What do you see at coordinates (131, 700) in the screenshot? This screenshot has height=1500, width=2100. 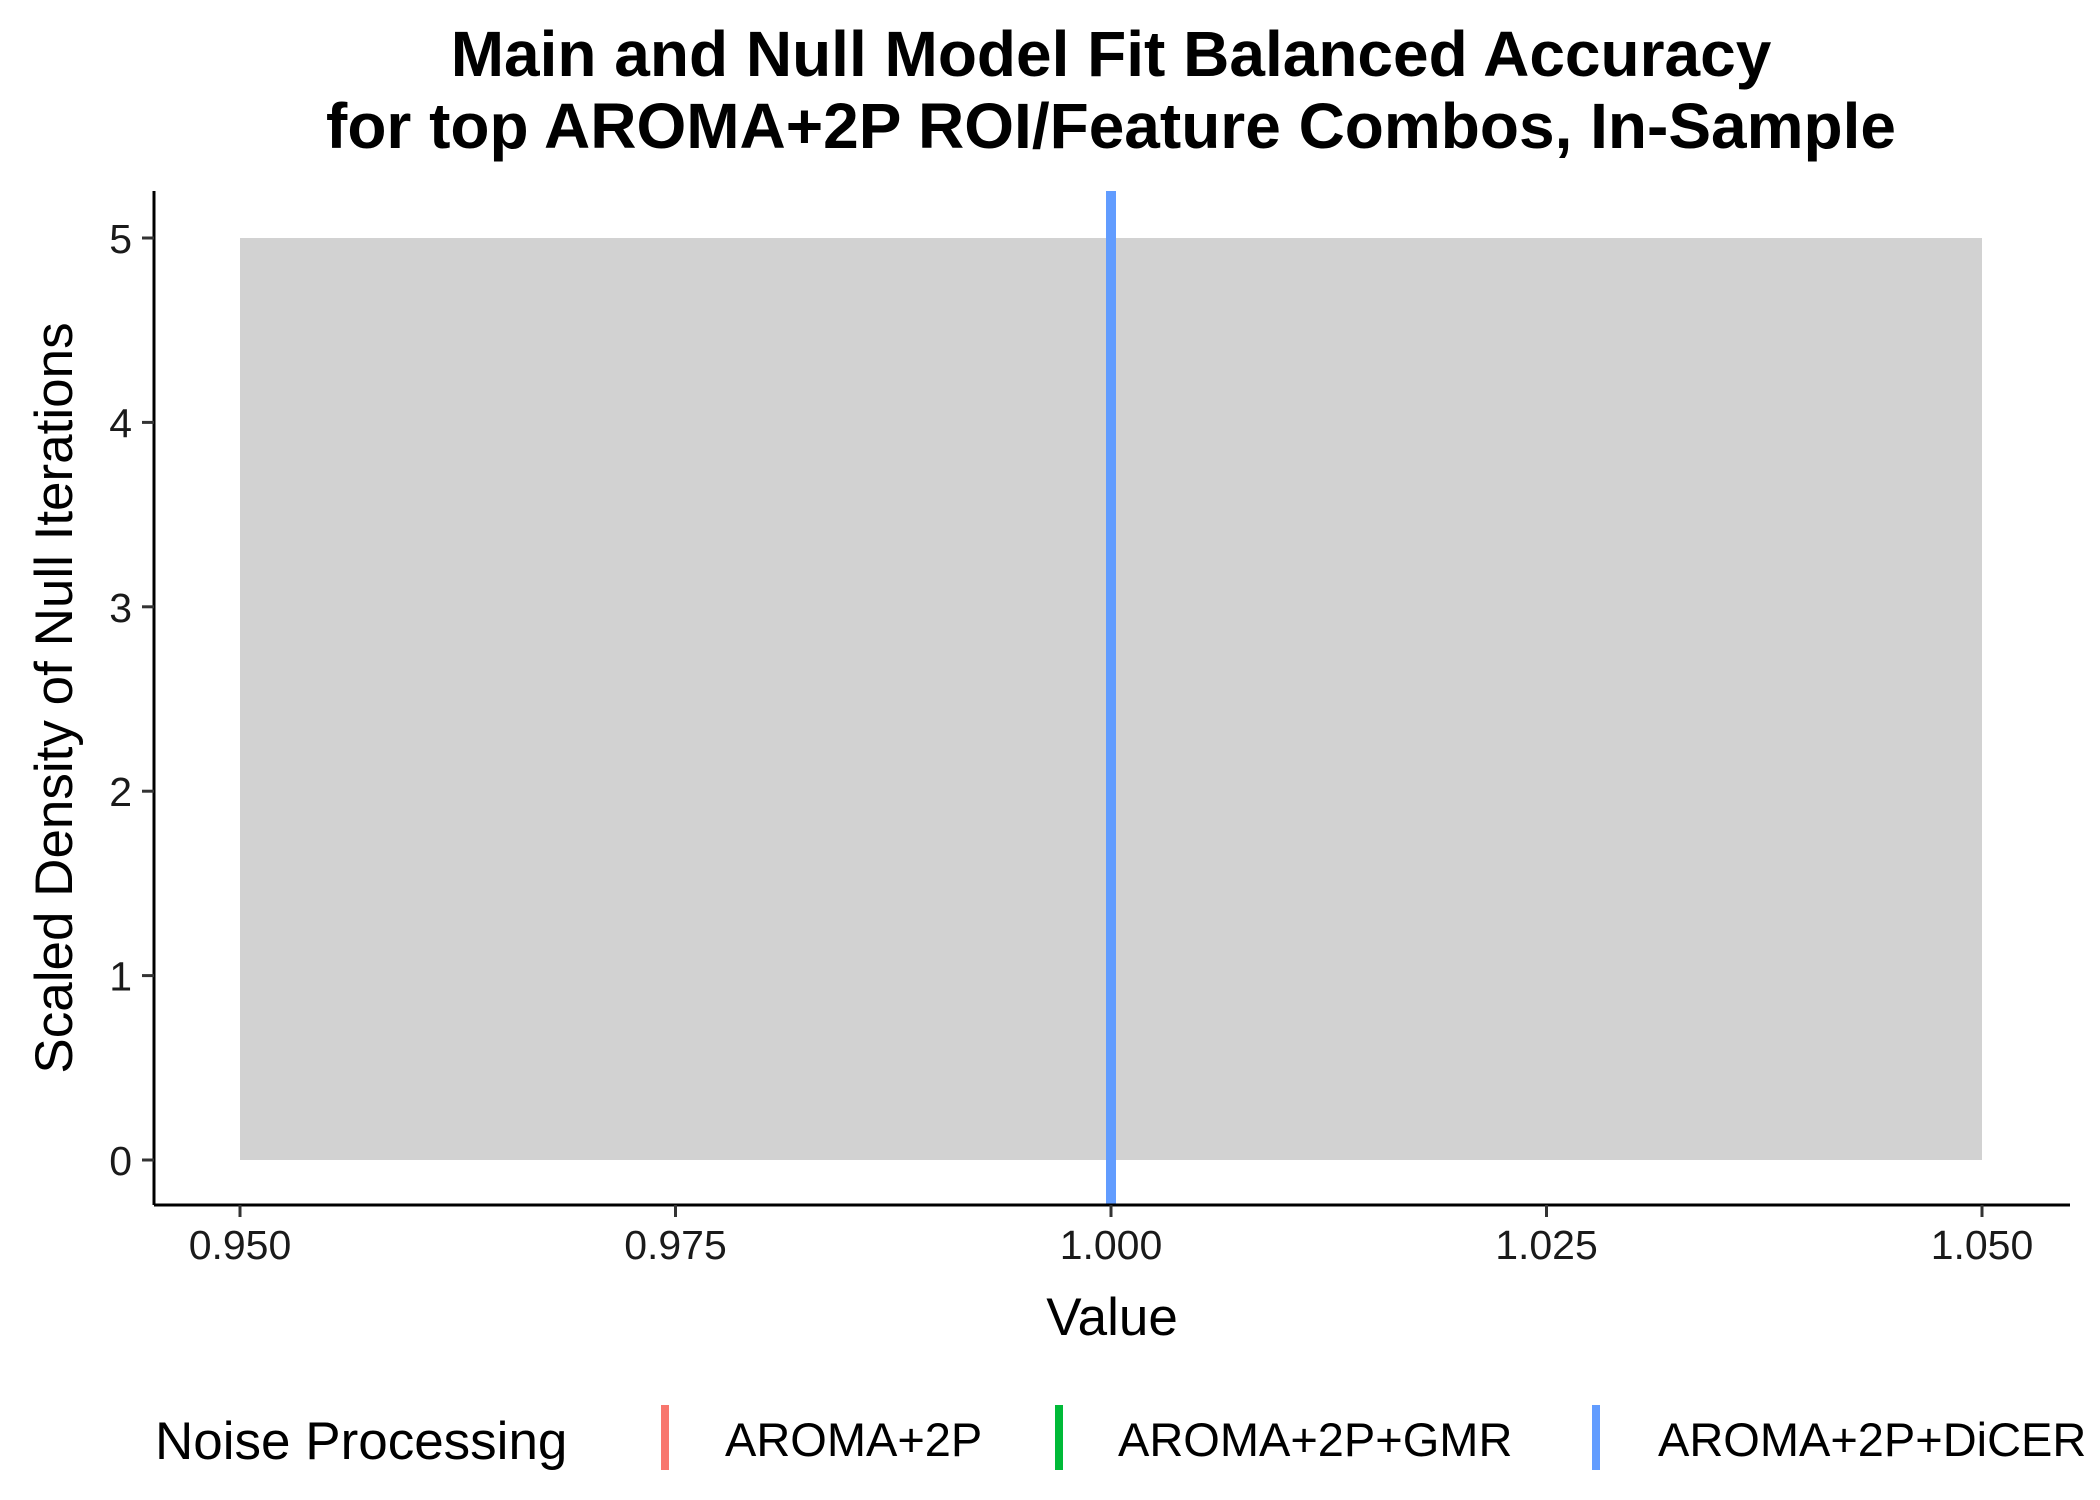 I see `y-ticks: 0 1 2 3 4 5` at bounding box center [131, 700].